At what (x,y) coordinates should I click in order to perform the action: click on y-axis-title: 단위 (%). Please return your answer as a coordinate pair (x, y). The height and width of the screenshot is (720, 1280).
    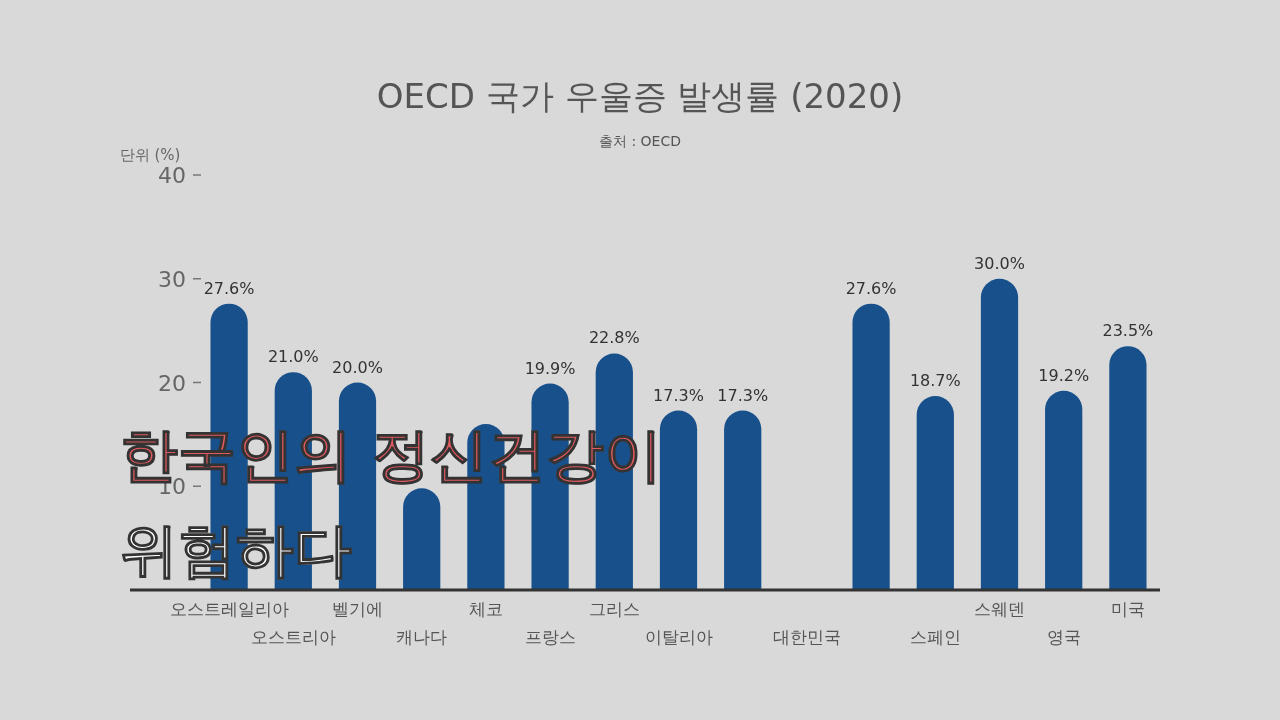
    Looking at the image, I should click on (150, 155).